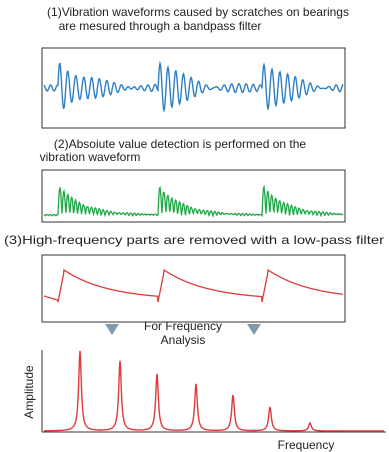 Image resolution: width=389 pixels, height=452 pixels. I want to click on lowpass-box, so click(193, 288).